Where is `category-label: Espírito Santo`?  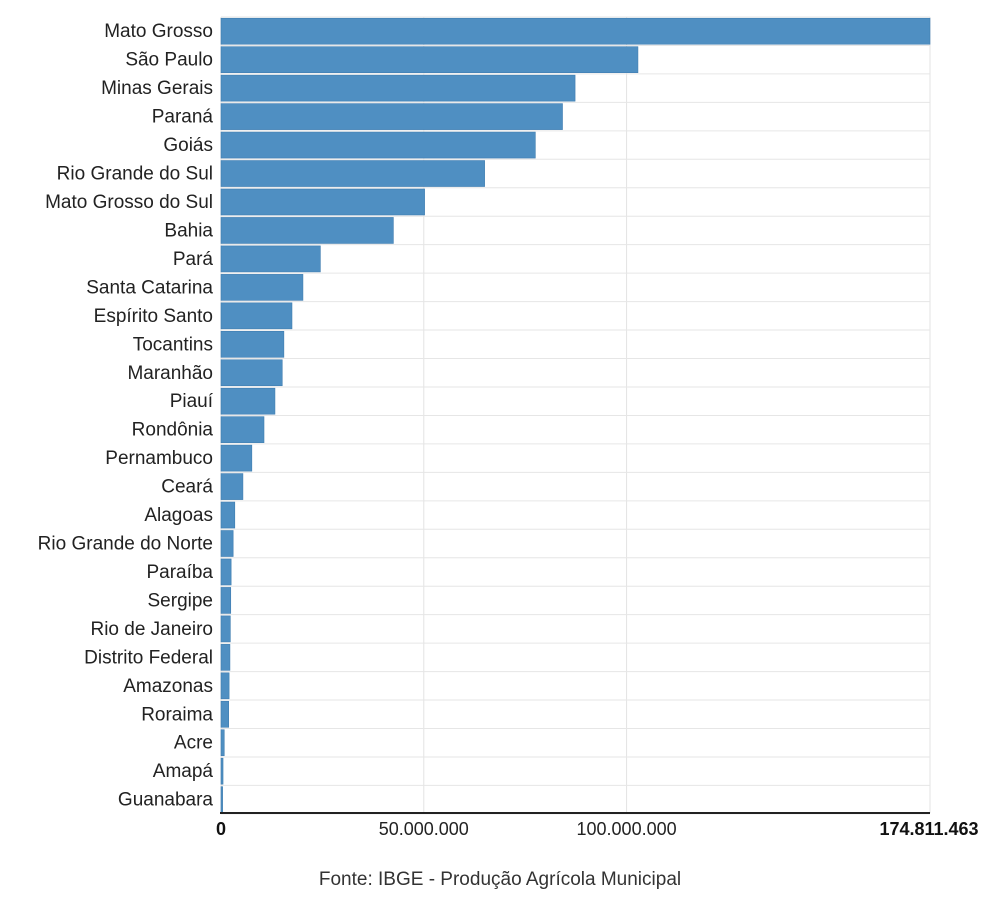 category-label: Espírito Santo is located at coordinates (153, 316).